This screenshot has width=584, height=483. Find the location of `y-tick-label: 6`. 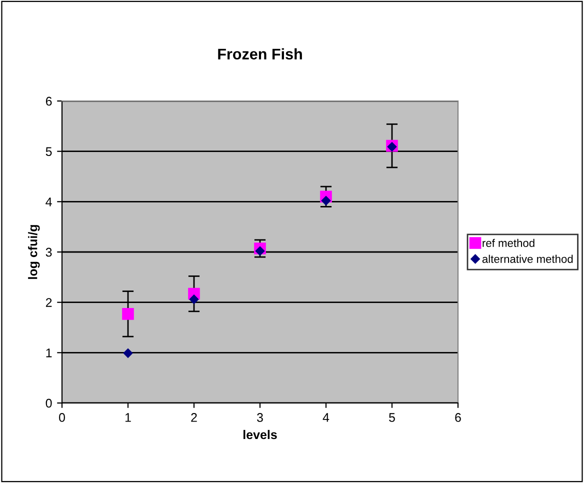

y-tick-label: 6 is located at coordinates (49, 101).